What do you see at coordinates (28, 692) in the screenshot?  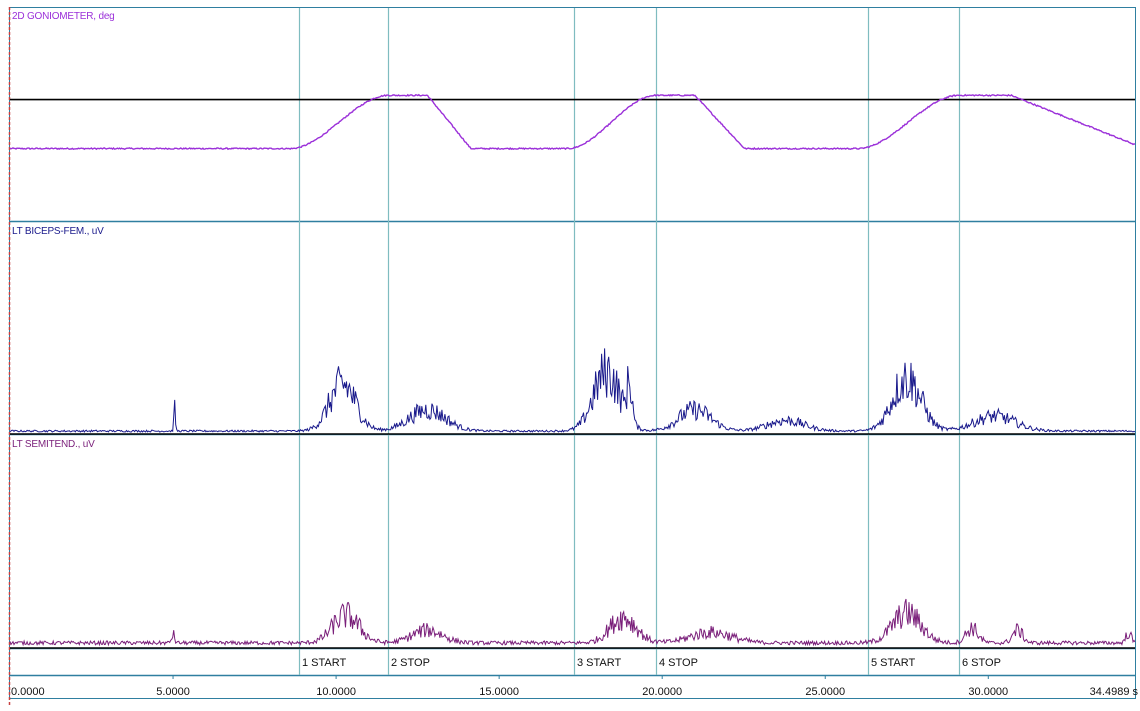 I see `x-tick-label: 0.0000` at bounding box center [28, 692].